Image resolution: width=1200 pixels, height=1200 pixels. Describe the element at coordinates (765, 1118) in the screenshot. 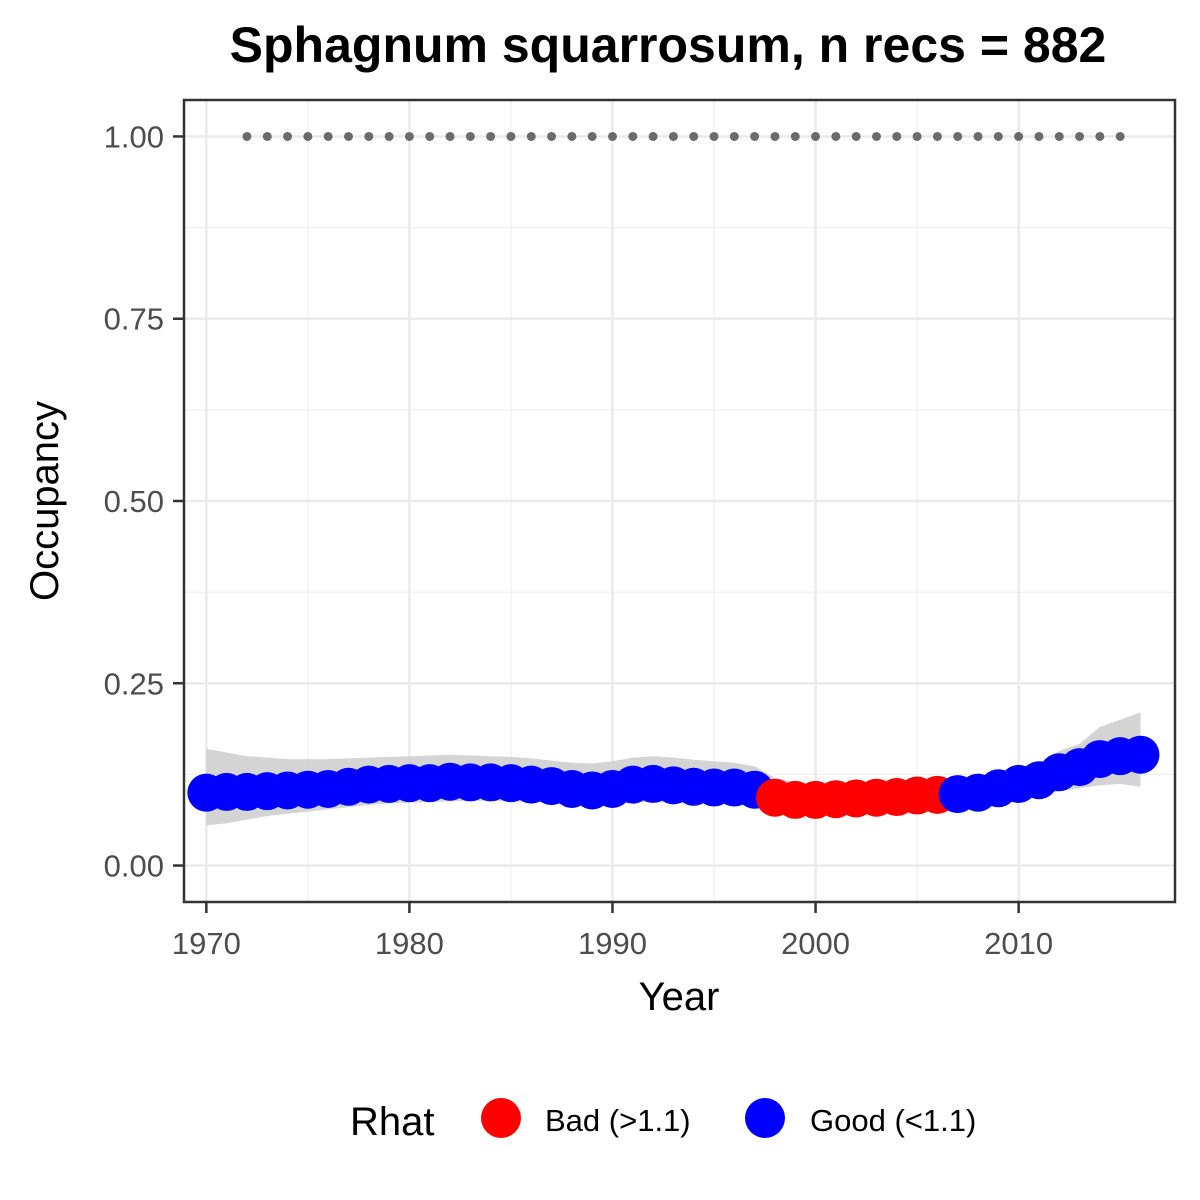

I see `legend-swatch-good` at that location.